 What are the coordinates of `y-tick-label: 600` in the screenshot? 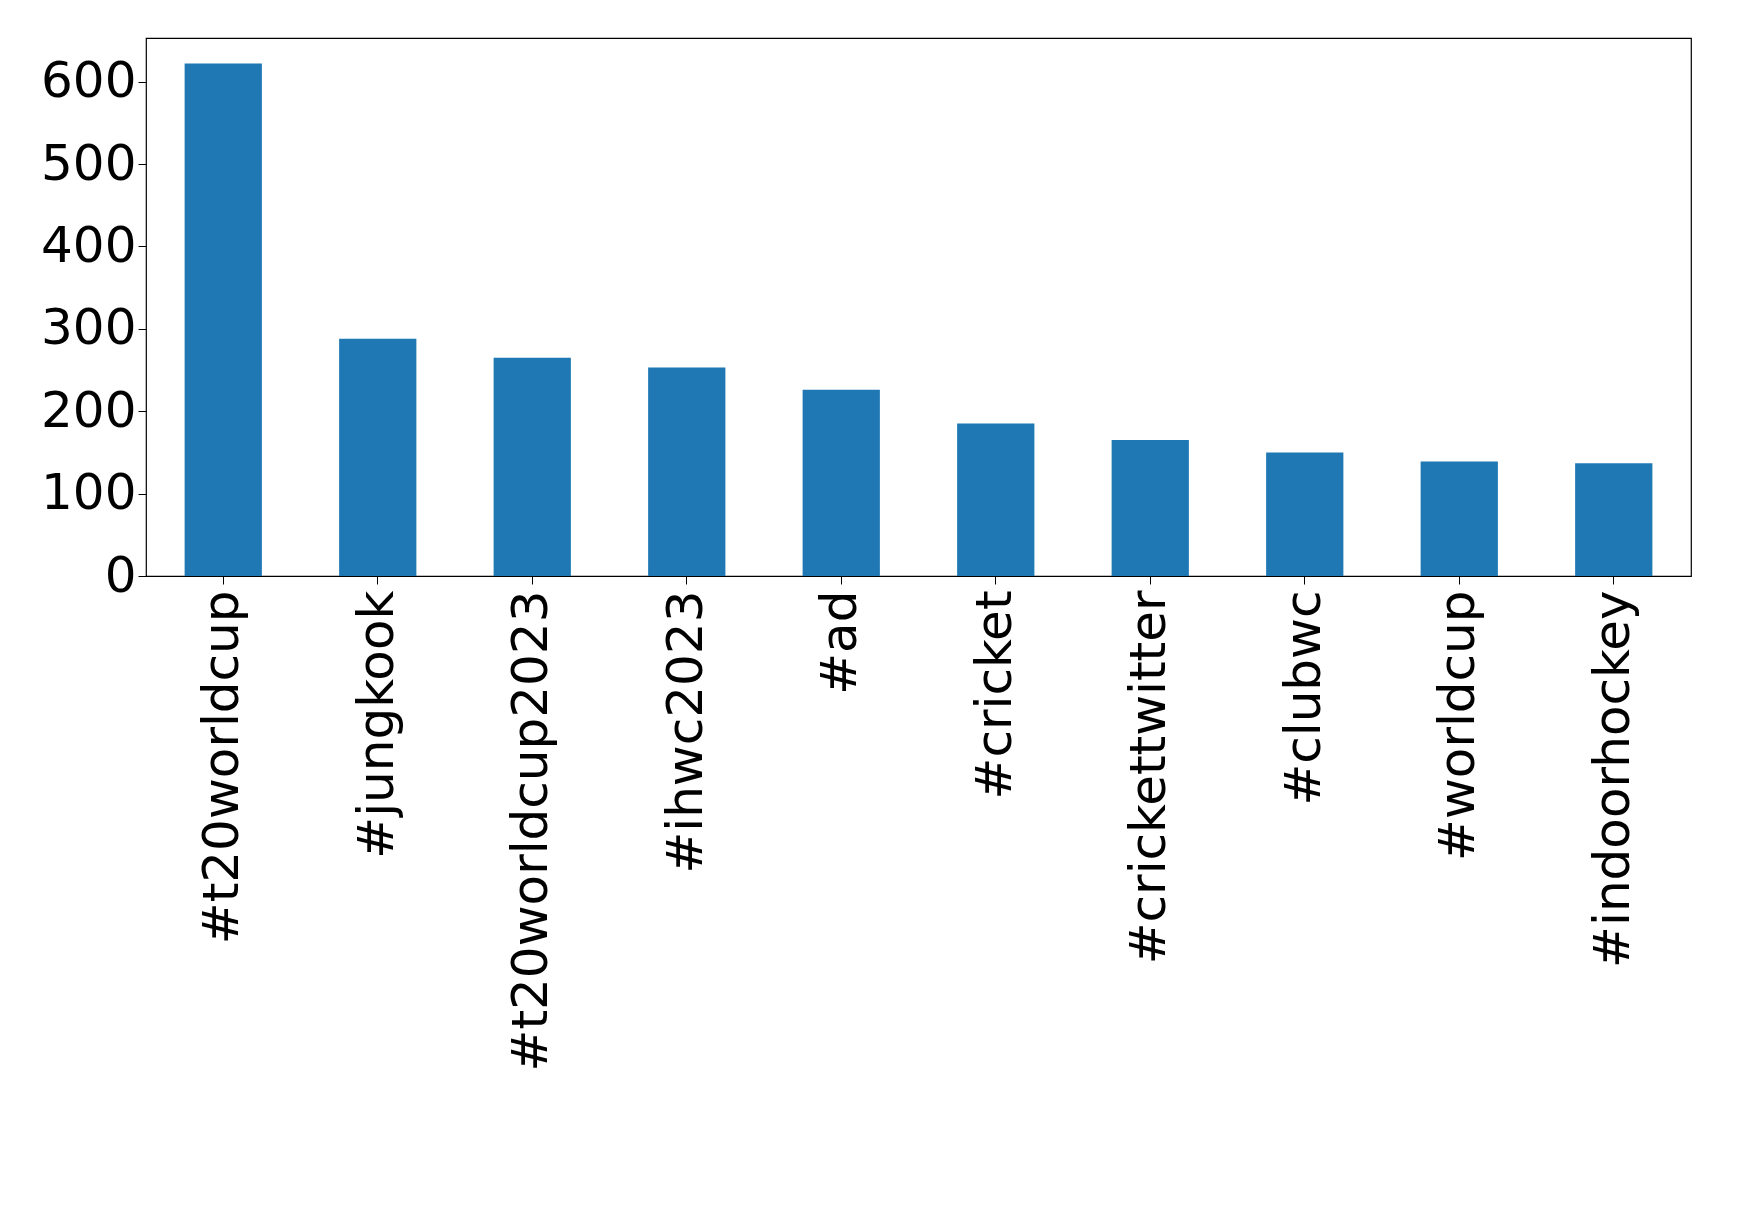 It's located at (89, 80).